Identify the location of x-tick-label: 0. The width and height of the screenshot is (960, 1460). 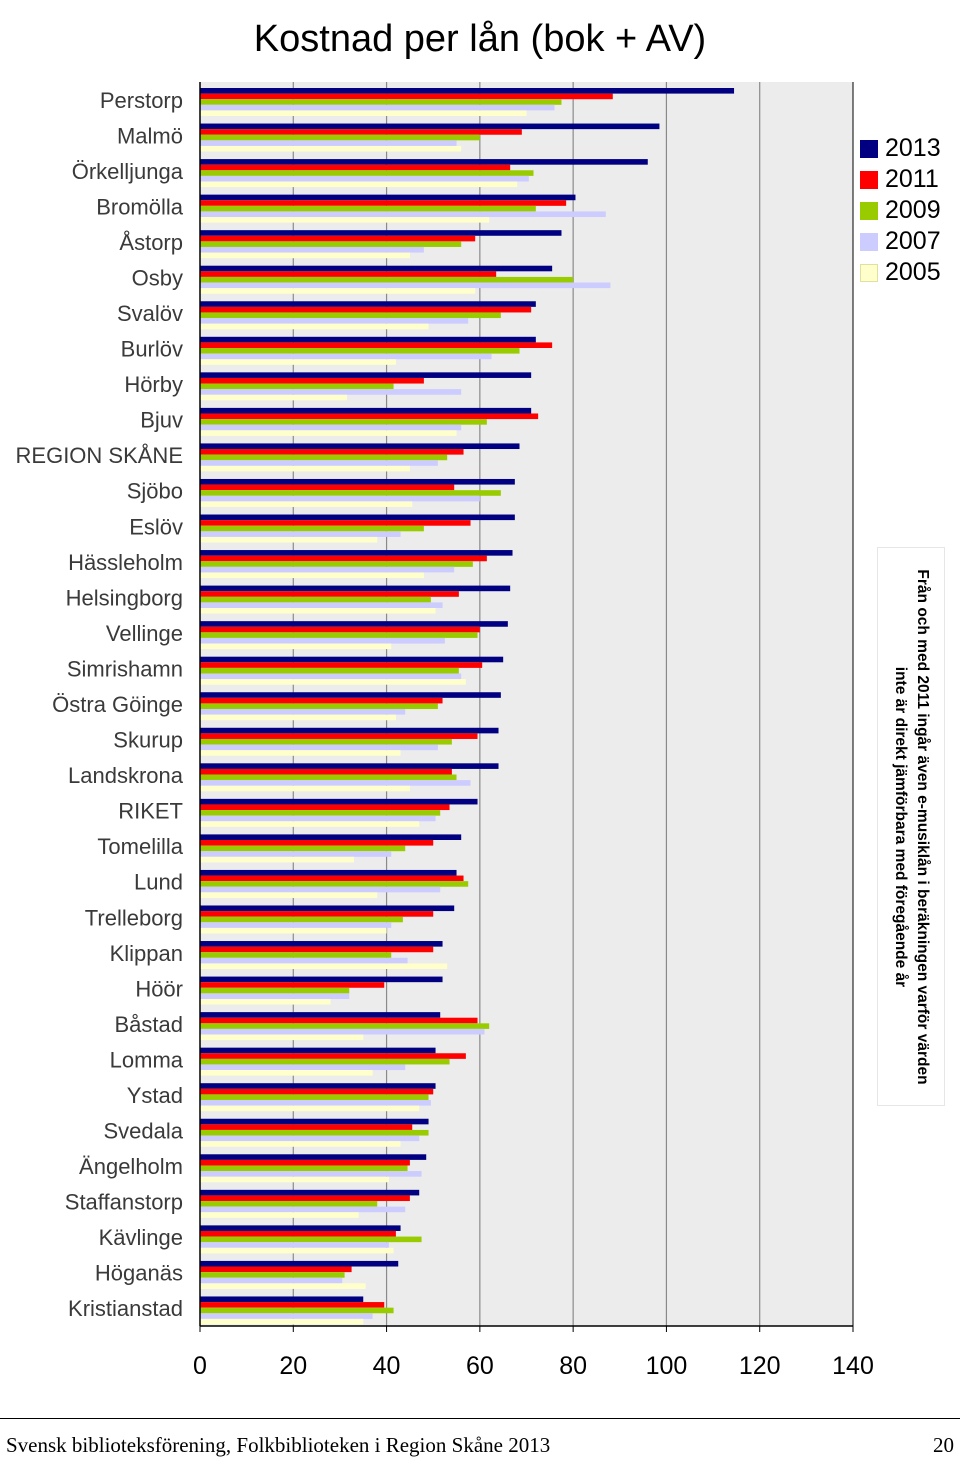
(200, 1366).